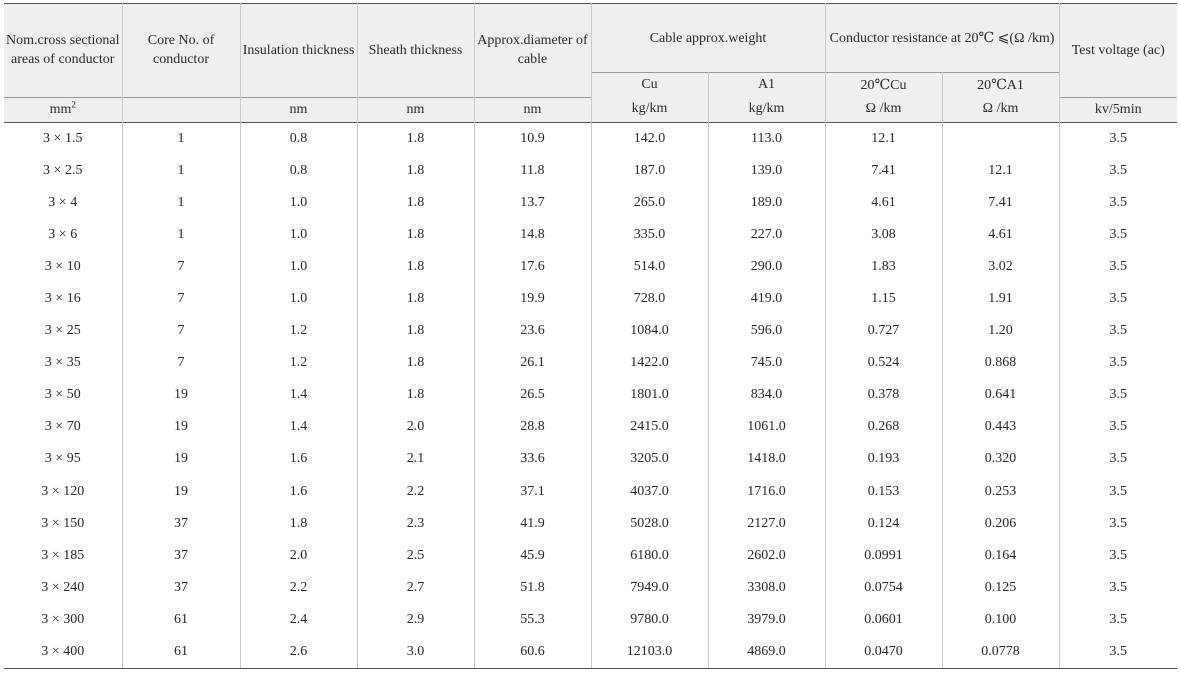 The height and width of the screenshot is (677, 1180). I want to click on header-weight-al: A1, so click(767, 84).